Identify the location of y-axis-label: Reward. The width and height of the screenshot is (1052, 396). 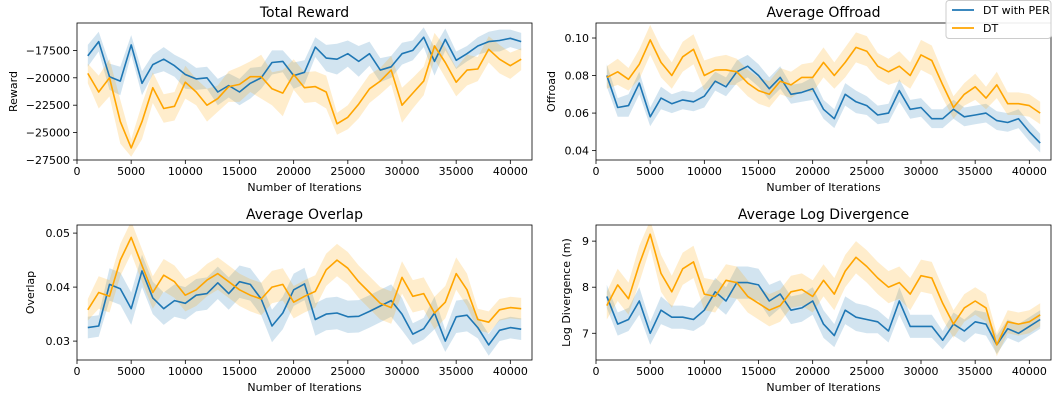
(13, 91).